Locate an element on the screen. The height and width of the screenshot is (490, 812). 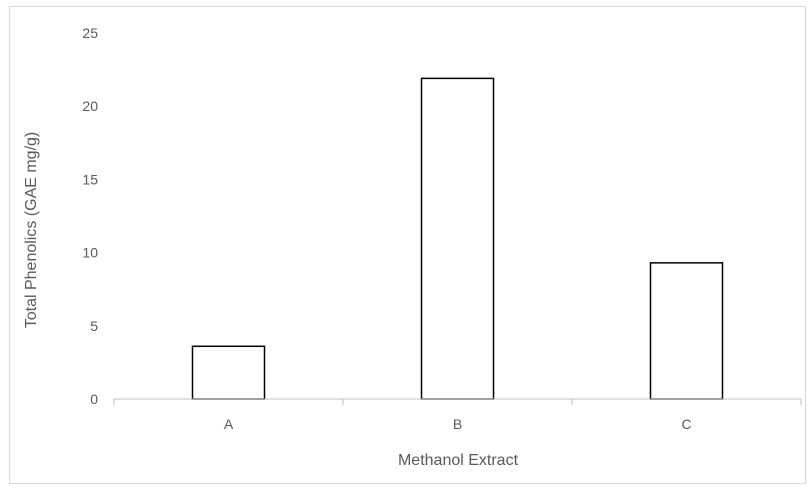
y-tick-labels: 0 5 10 15 20 25 is located at coordinates (90, 216).